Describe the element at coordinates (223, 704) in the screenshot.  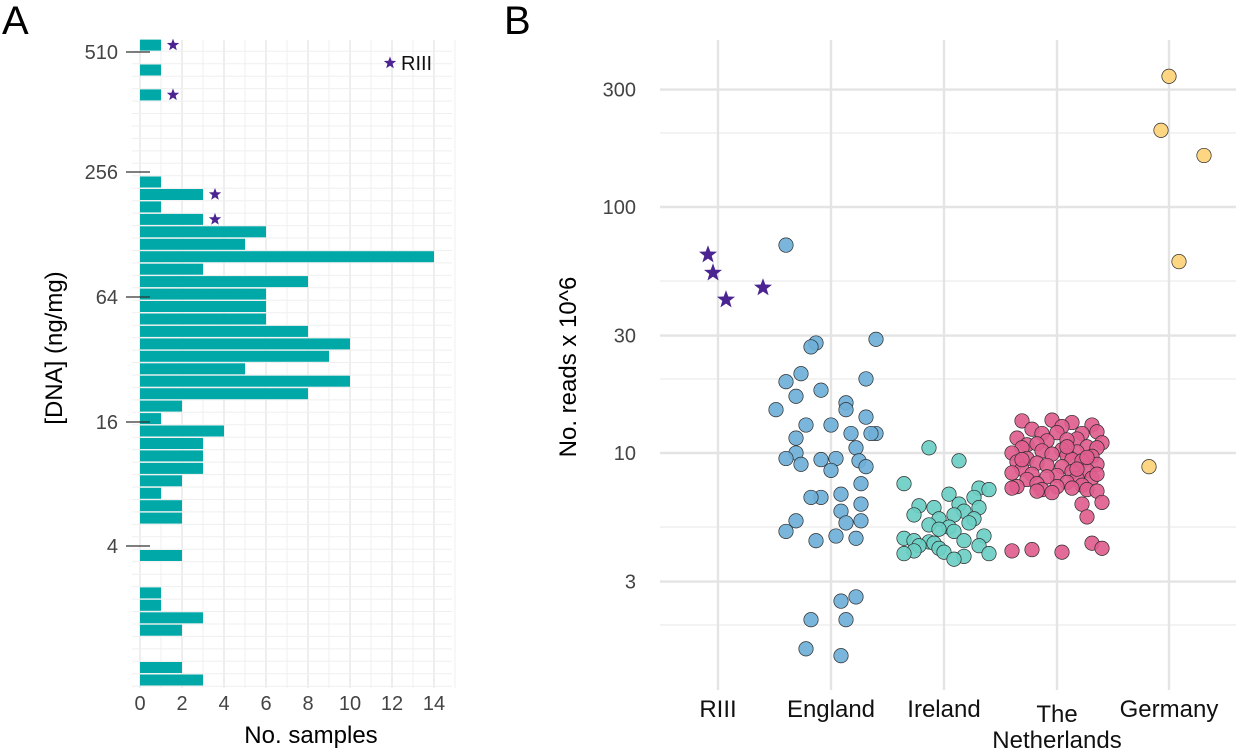
I see `chart-a-x-tick-label: 4` at that location.